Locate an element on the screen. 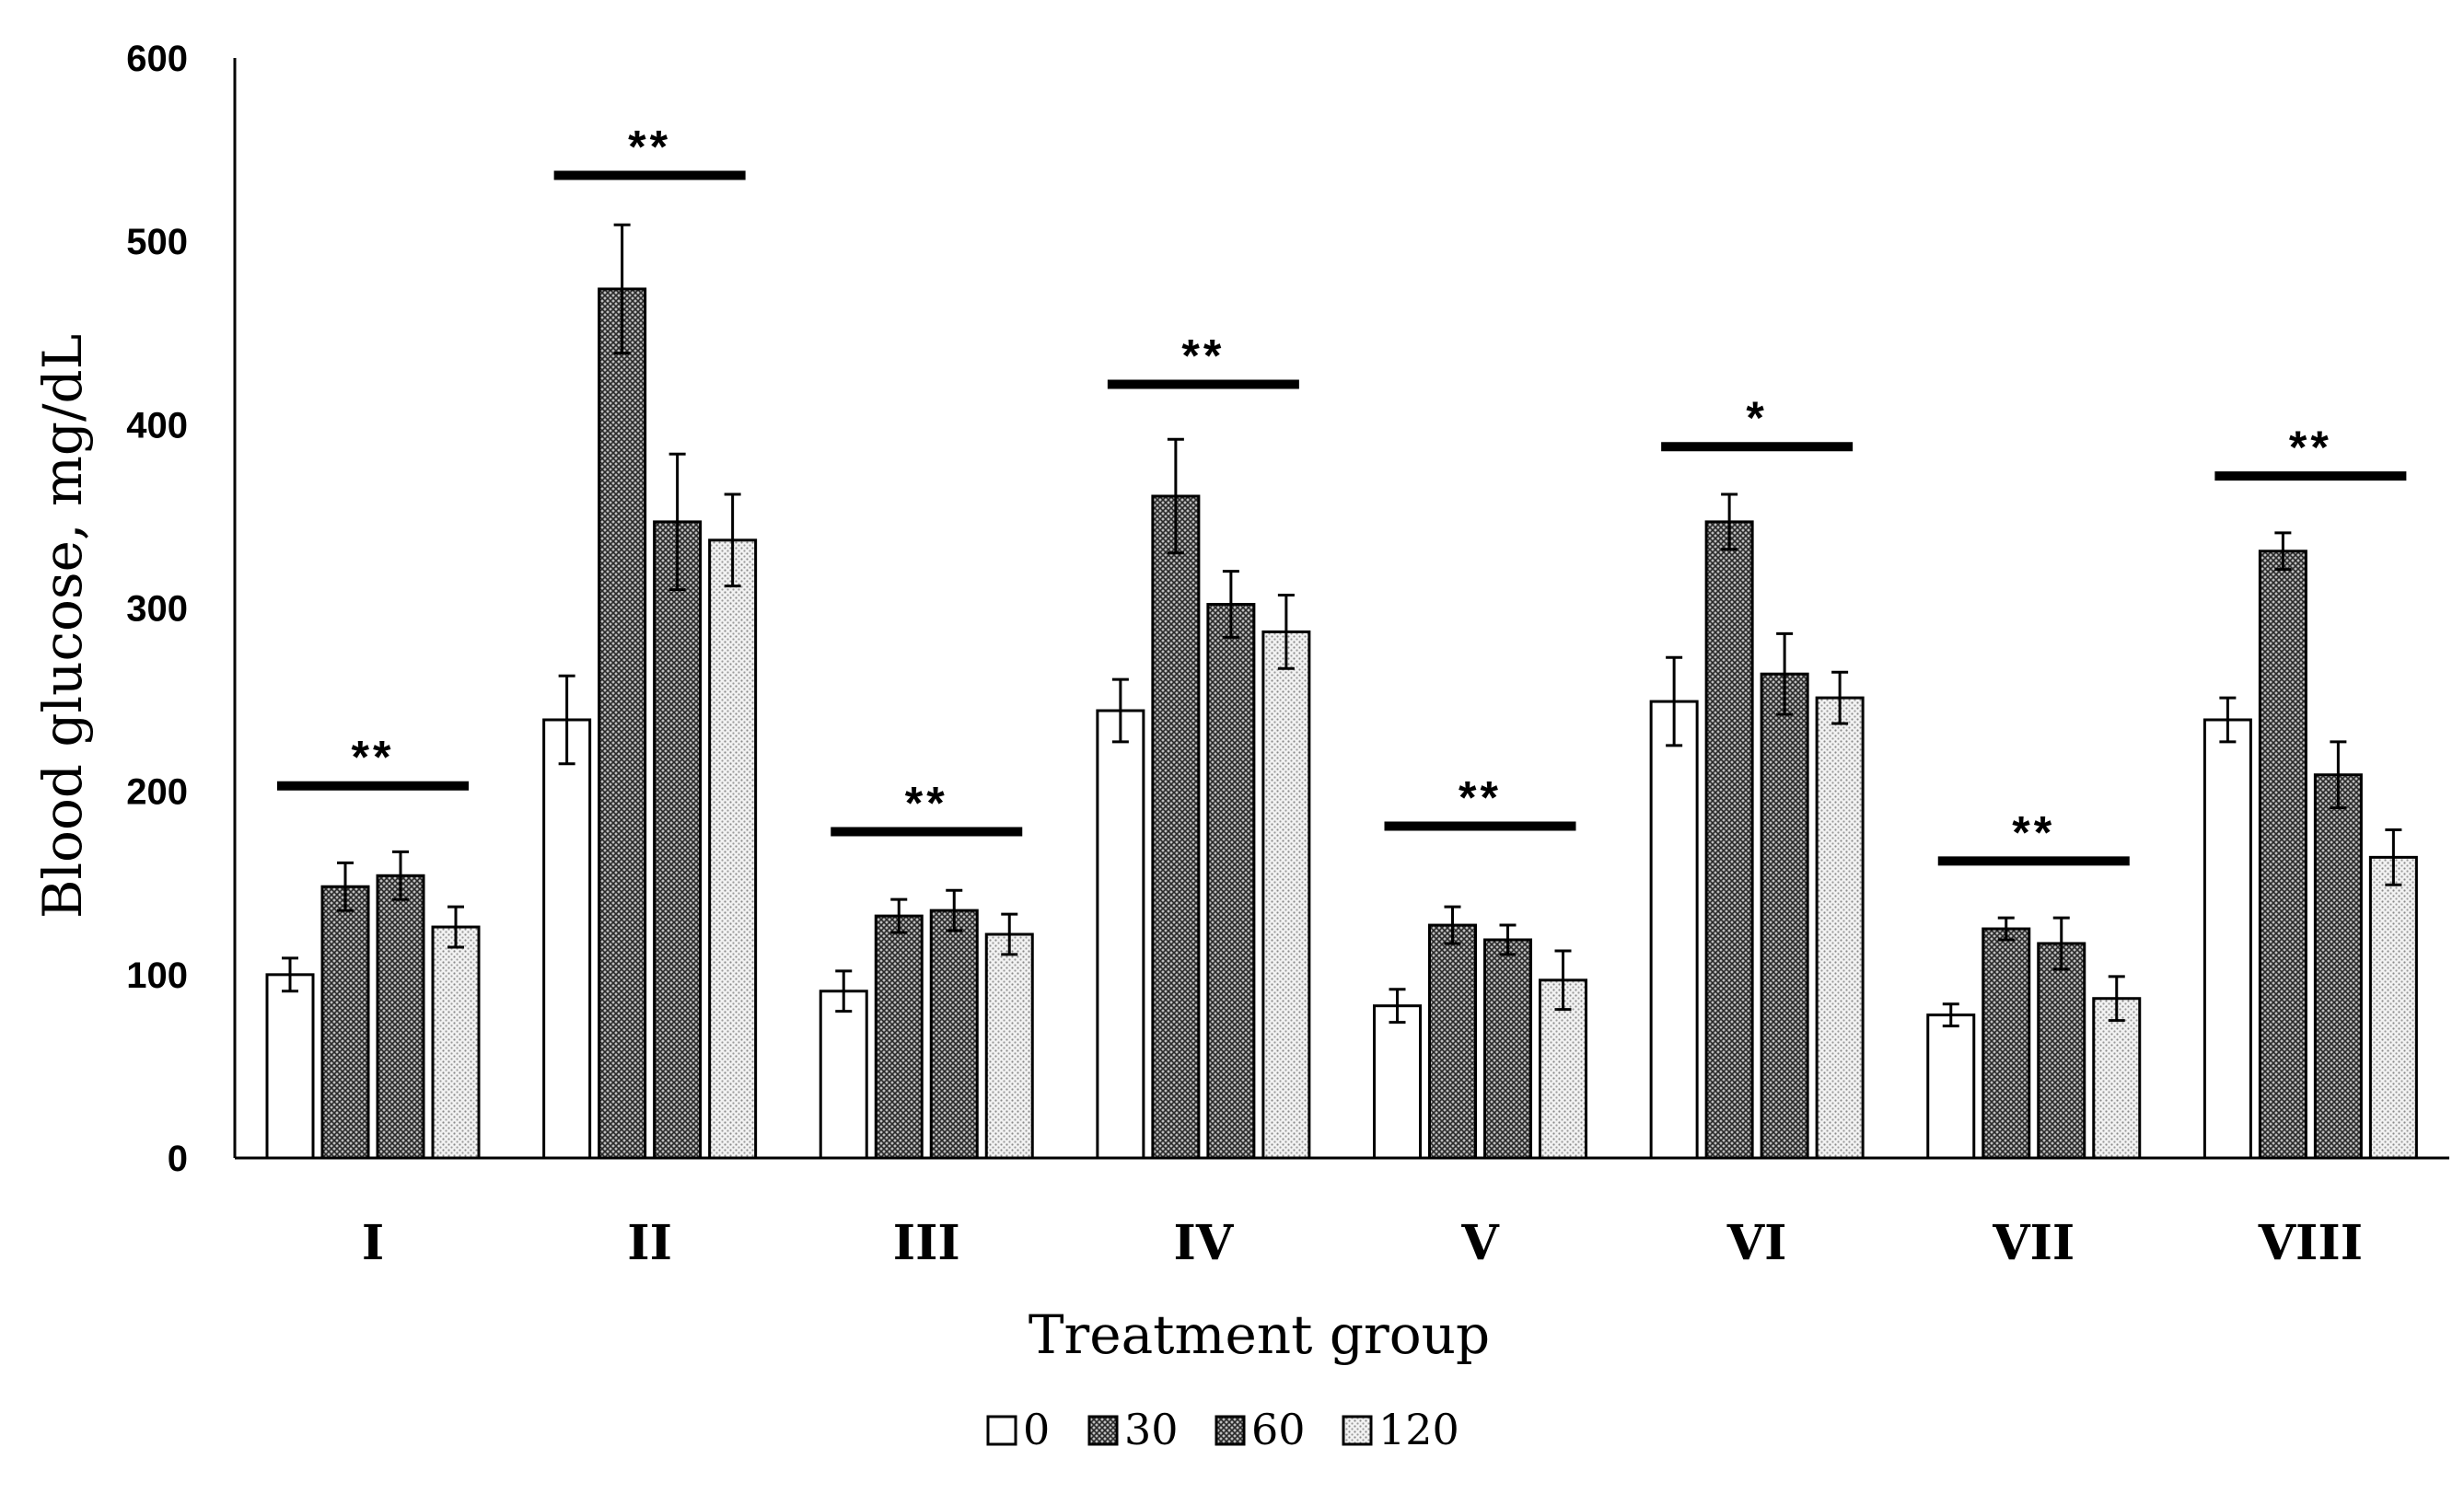 The width and height of the screenshot is (2464, 1505). legend-label: 0 is located at coordinates (1036, 1429).